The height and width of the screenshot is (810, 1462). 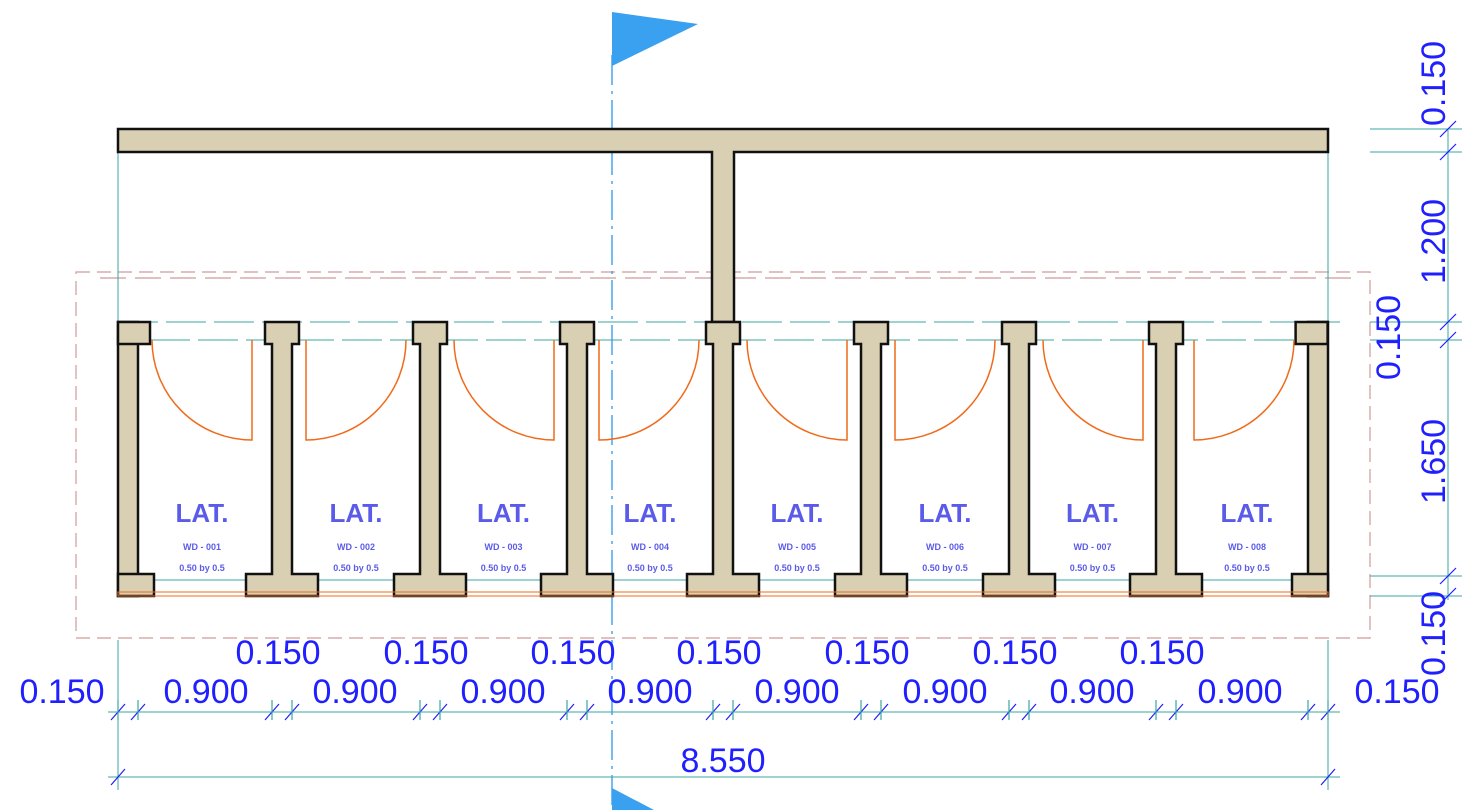 I want to click on partition-dimension-texts: 0.150 0.150 0.150 0.150 0.150 0.150 0.150, so click(x=719, y=653).